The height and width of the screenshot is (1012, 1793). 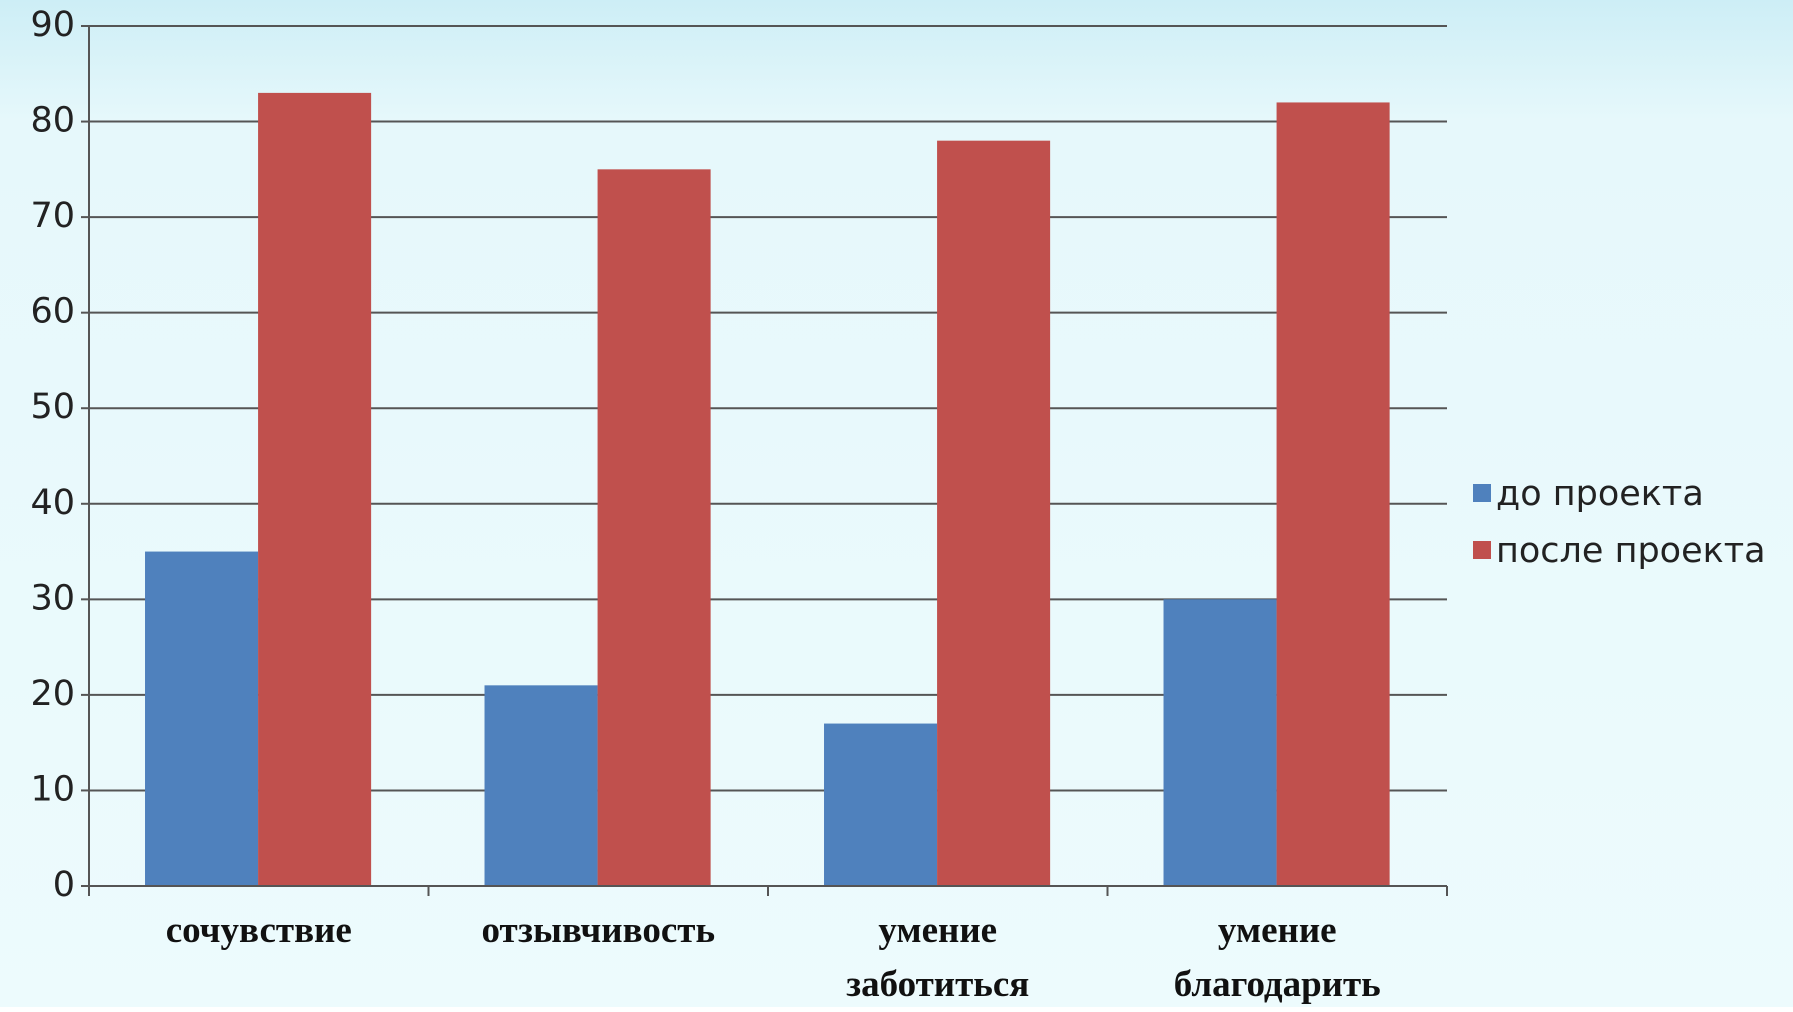 What do you see at coordinates (52, 789) in the screenshot?
I see `y-tick-label: 10` at bounding box center [52, 789].